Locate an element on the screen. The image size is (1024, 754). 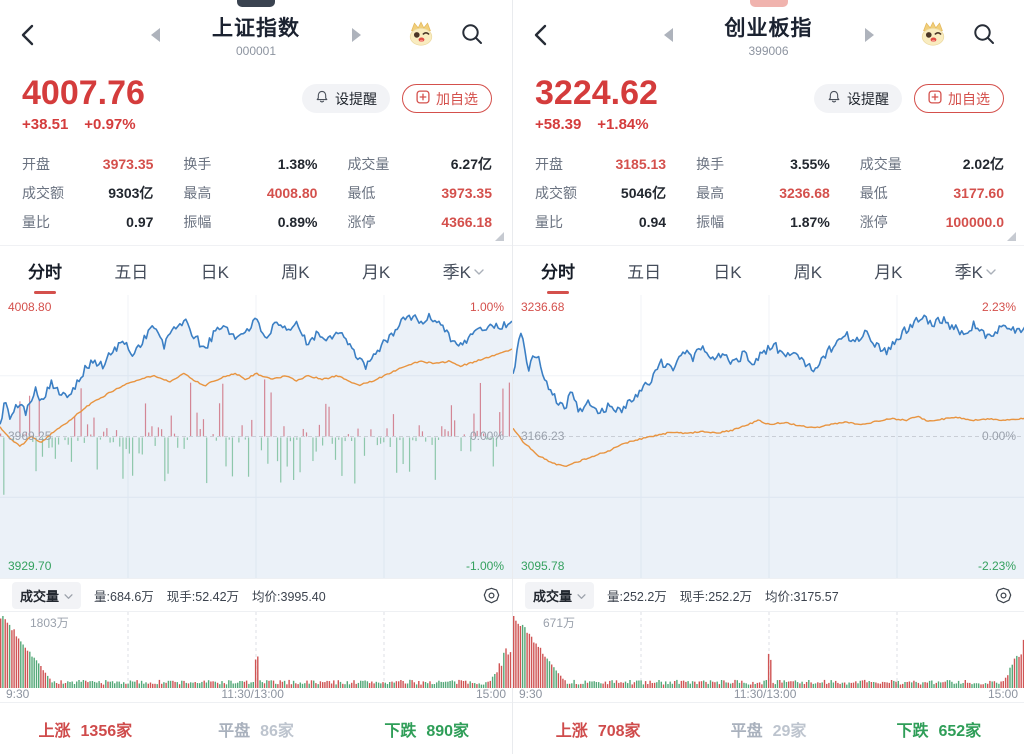
volume-chart: 671万 is located at coordinates (768, 650).